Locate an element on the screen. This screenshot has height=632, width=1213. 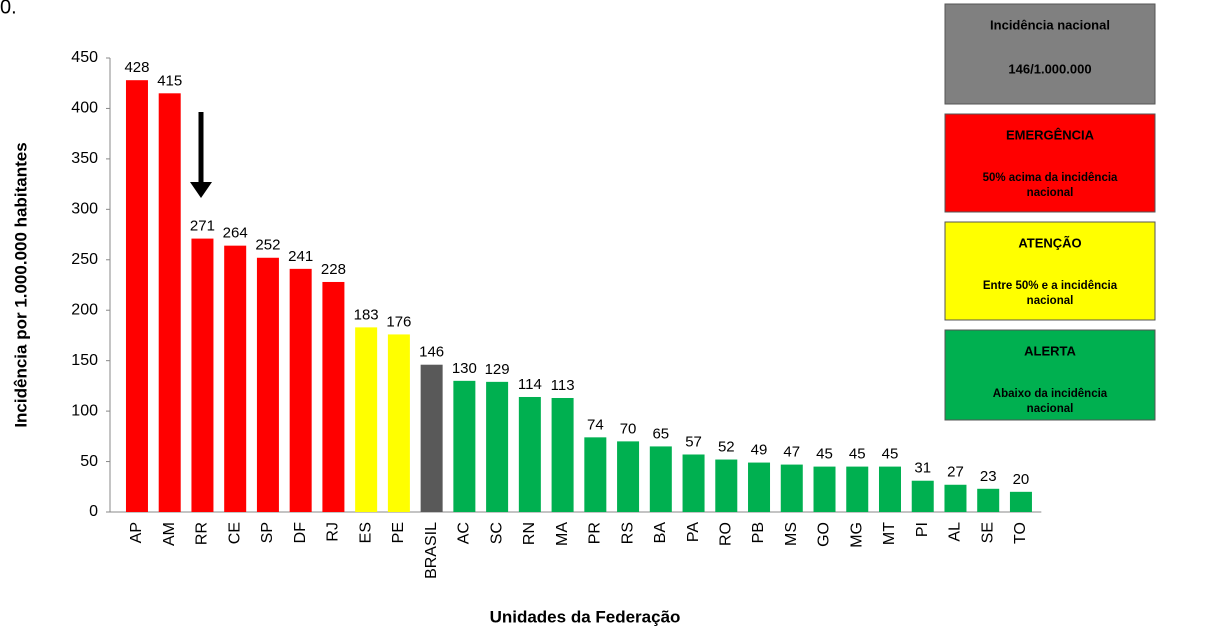
x-tick-label: PE is located at coordinates (398, 532).